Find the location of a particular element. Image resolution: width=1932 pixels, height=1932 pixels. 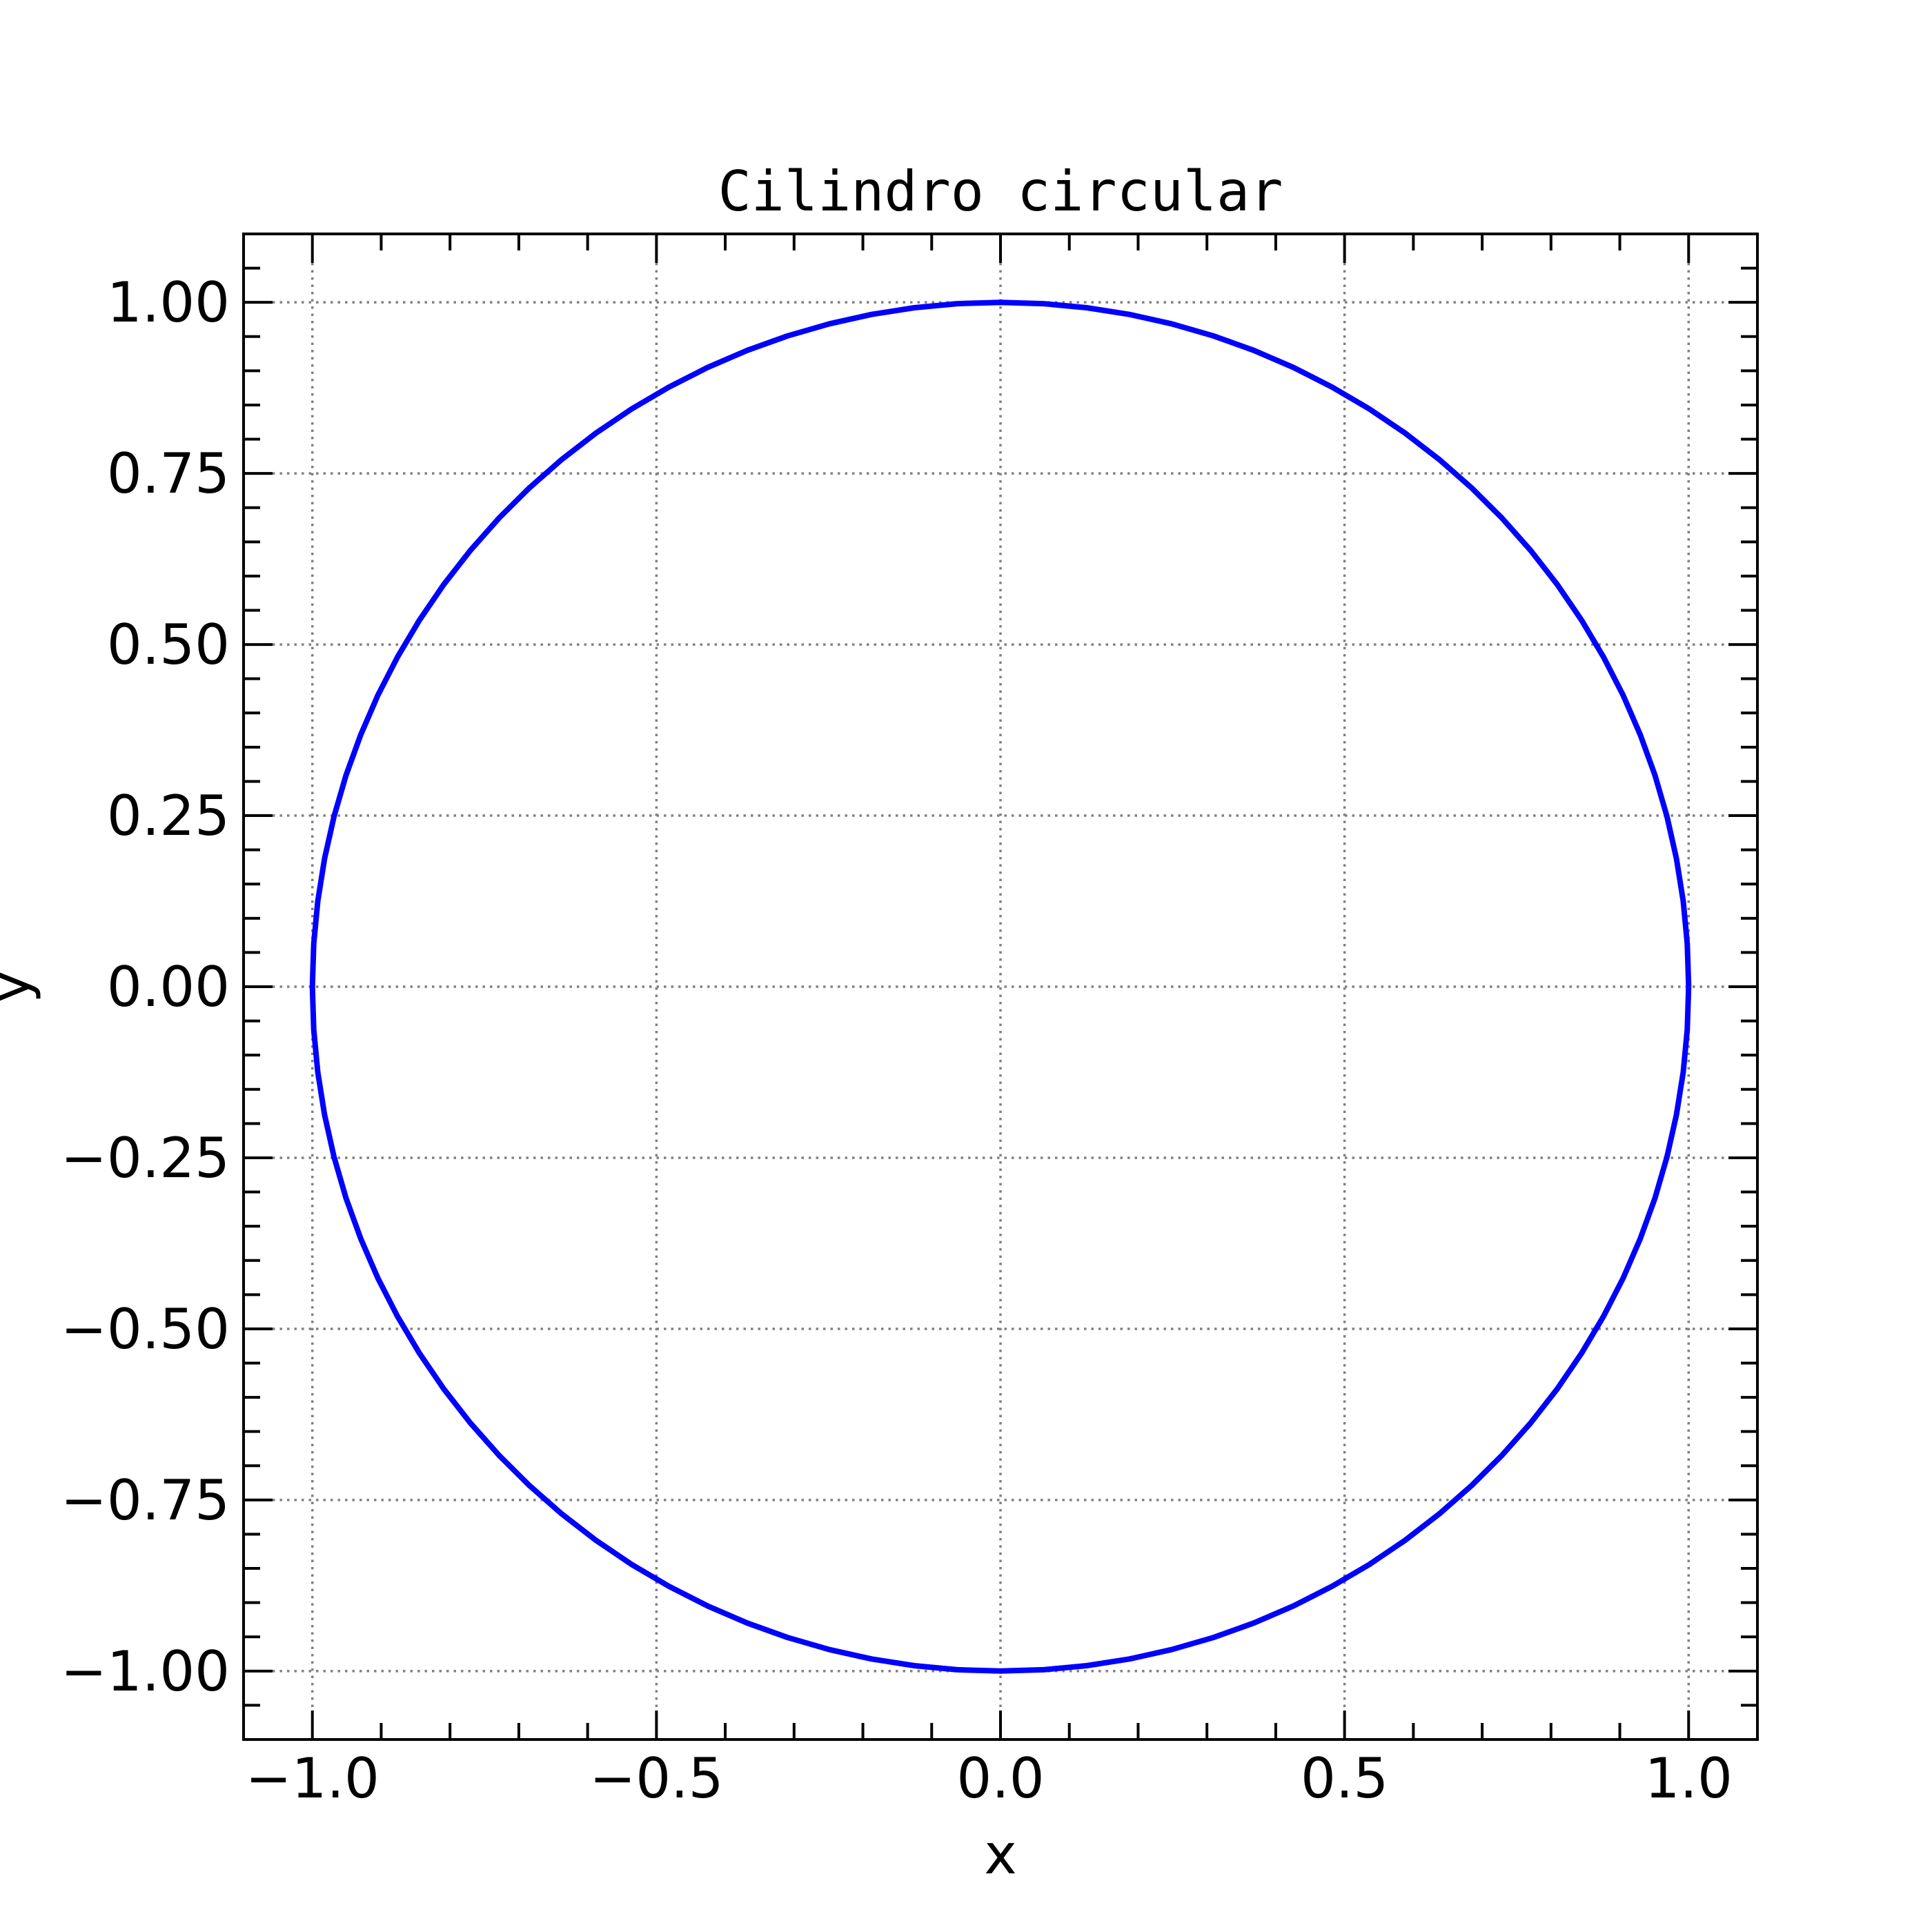

x-tick-label: 0.5 is located at coordinates (1344, 1778).